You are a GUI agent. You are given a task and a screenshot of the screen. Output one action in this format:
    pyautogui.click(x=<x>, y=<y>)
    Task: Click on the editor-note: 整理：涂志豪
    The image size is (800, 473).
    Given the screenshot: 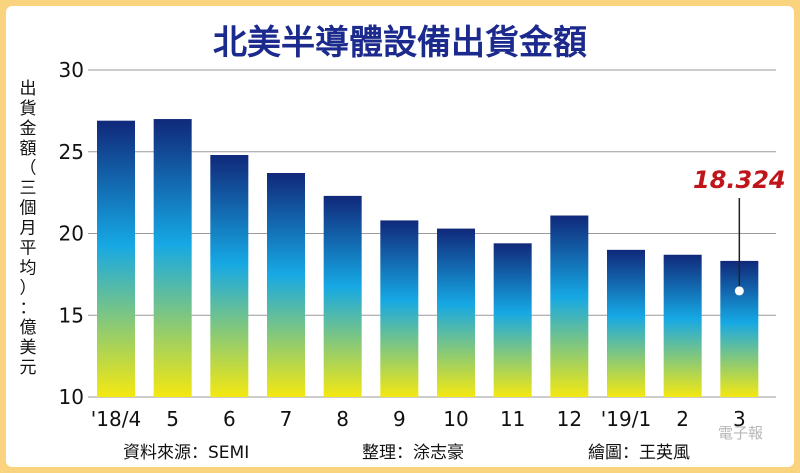 What is the action you would take?
    pyautogui.click(x=413, y=452)
    